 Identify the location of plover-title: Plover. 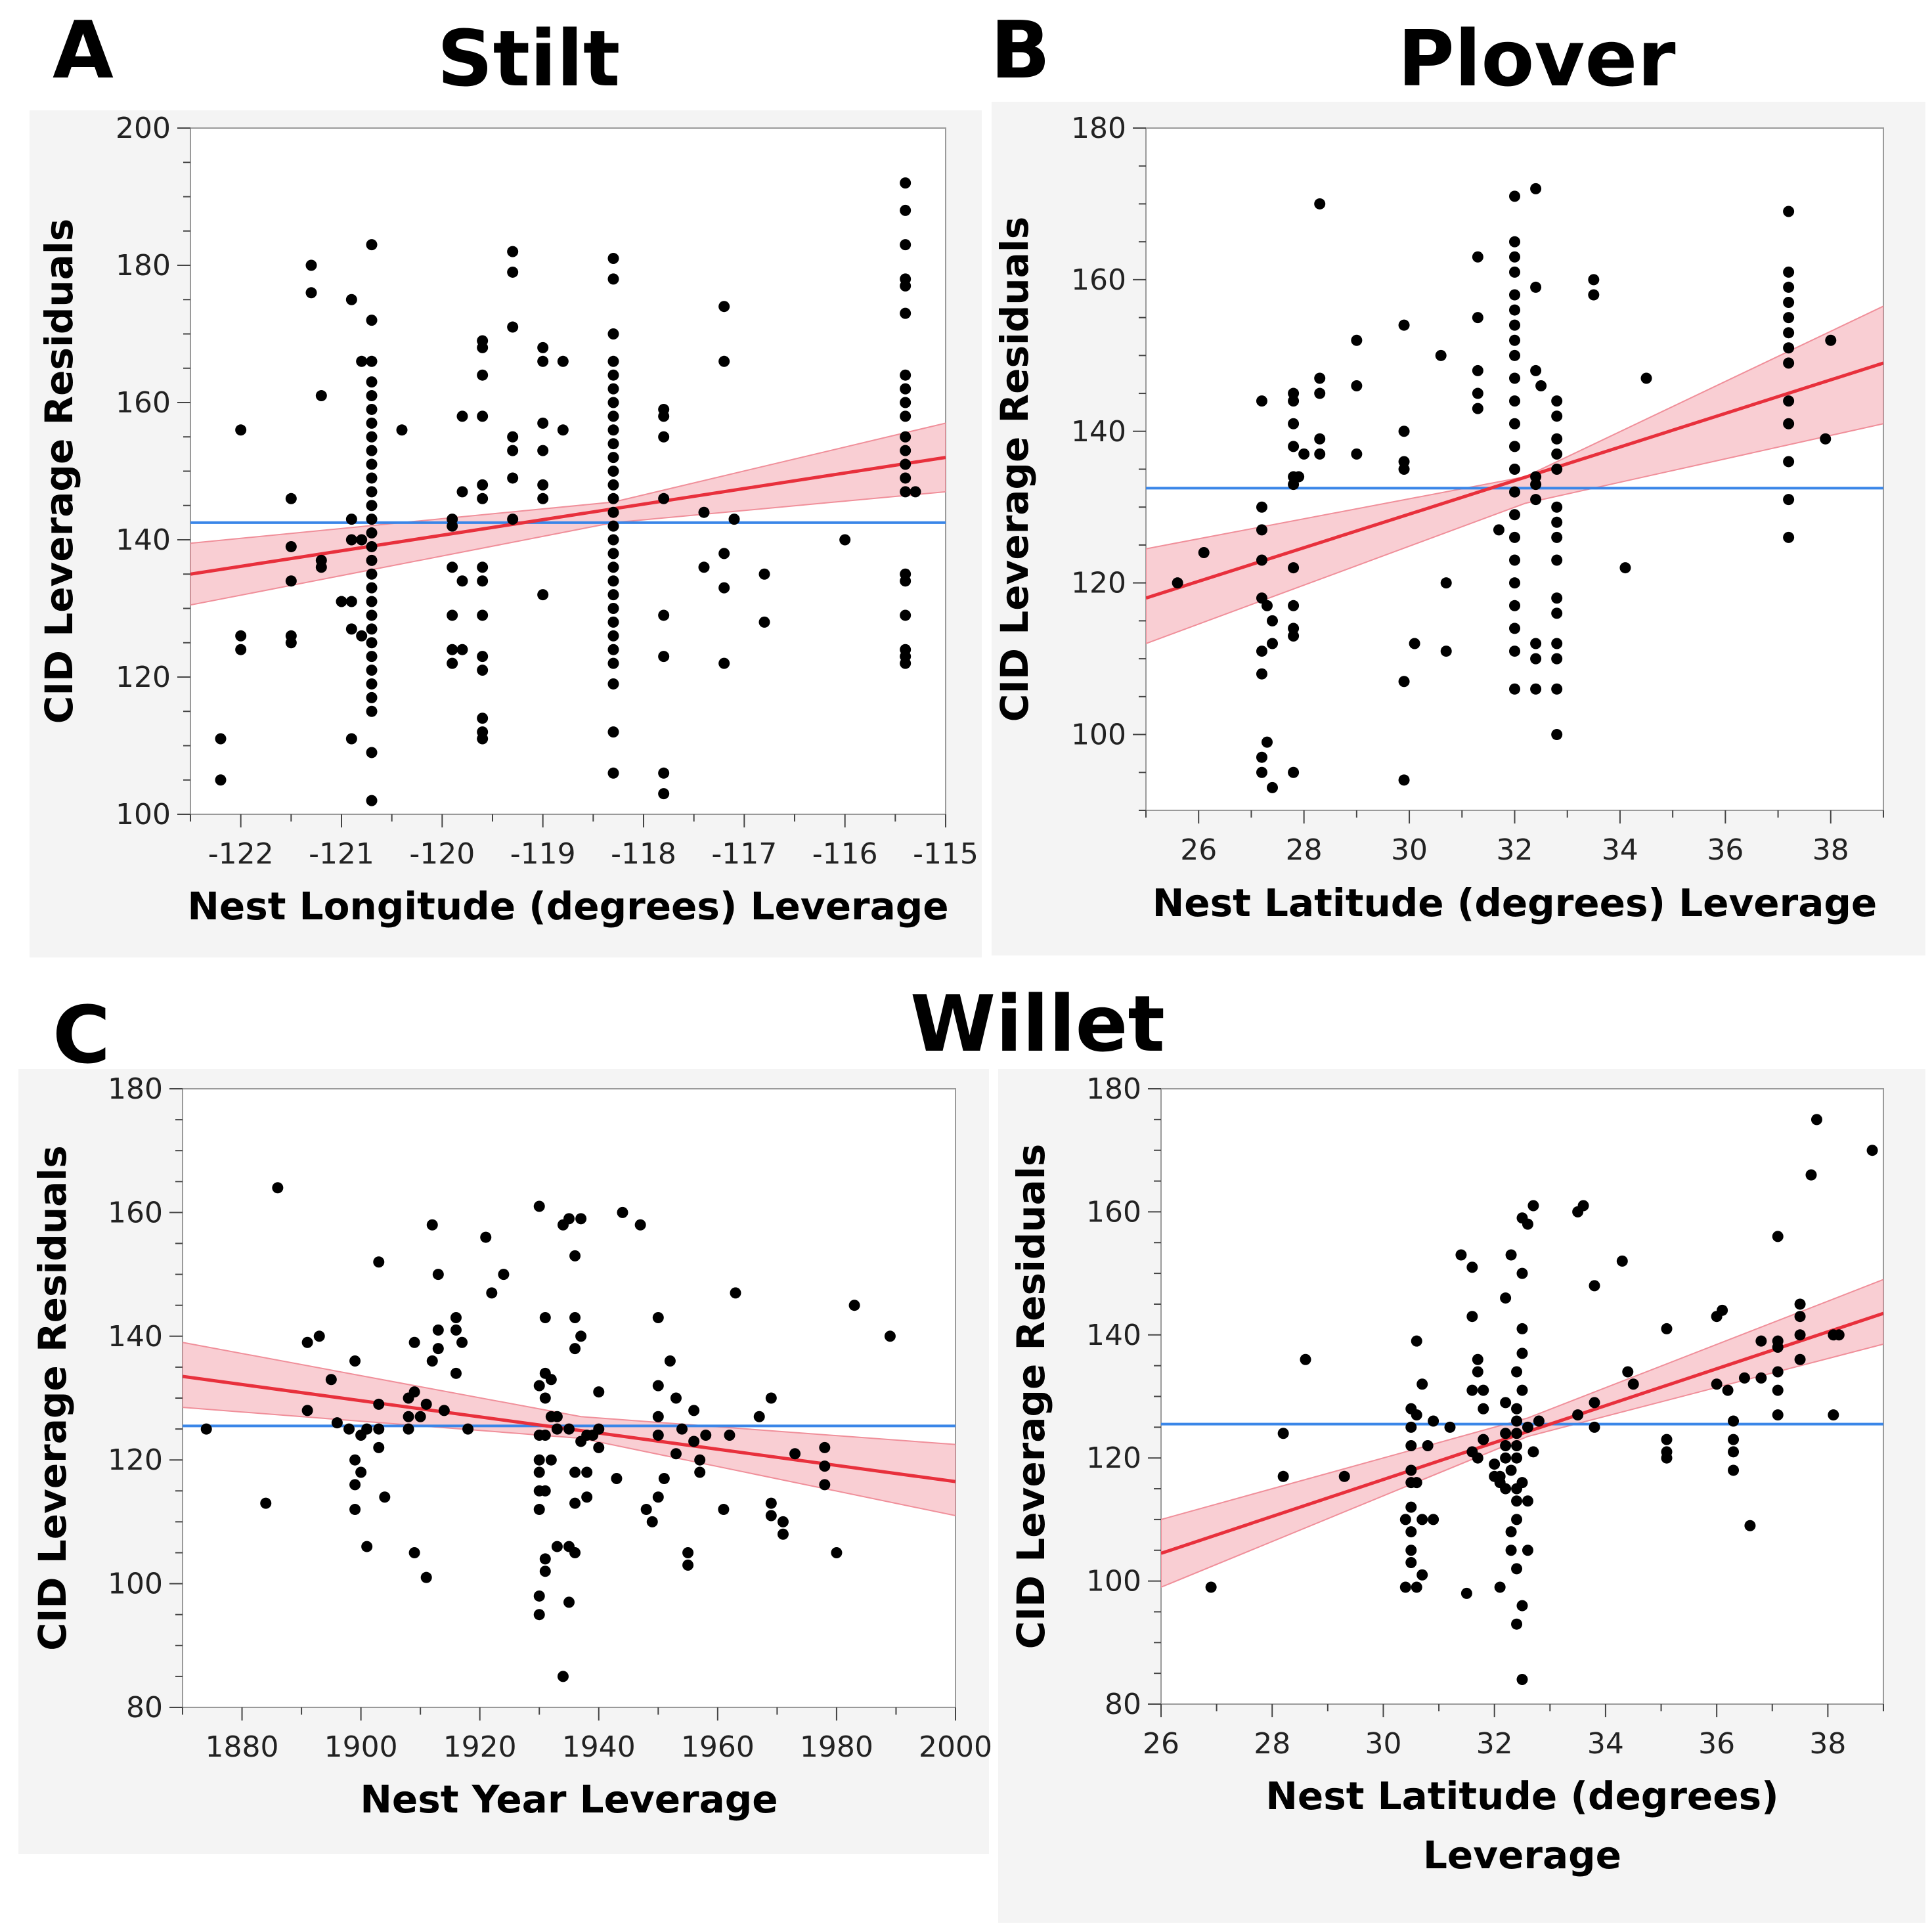
(1536, 58).